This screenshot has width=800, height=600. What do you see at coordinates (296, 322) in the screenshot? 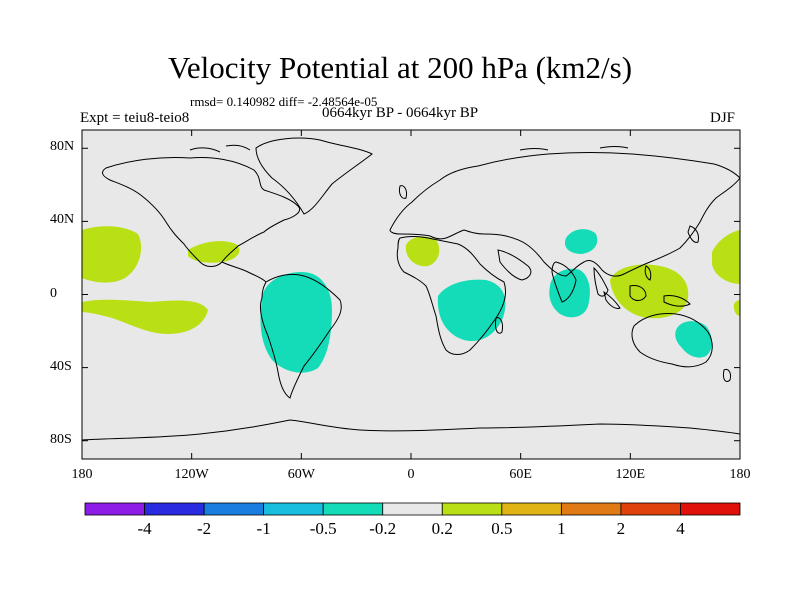
I see `negative-region-south-america` at bounding box center [296, 322].